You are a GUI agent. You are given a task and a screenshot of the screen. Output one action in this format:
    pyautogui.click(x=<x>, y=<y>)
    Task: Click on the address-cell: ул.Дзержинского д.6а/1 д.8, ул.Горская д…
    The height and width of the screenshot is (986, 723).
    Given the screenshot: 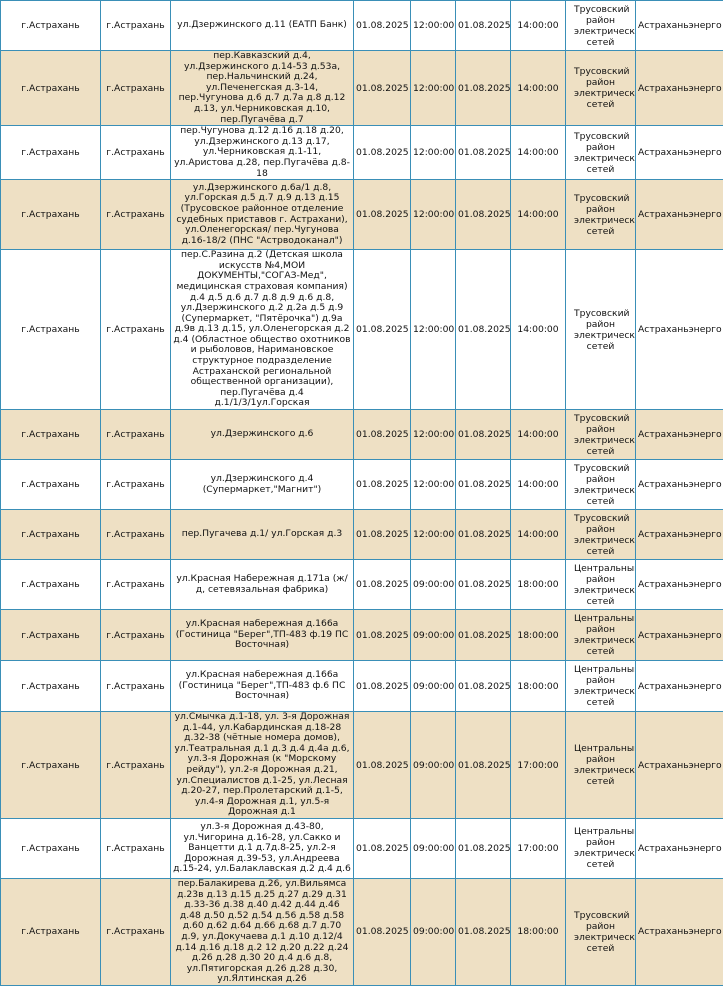 What is the action you would take?
    pyautogui.click(x=262, y=215)
    